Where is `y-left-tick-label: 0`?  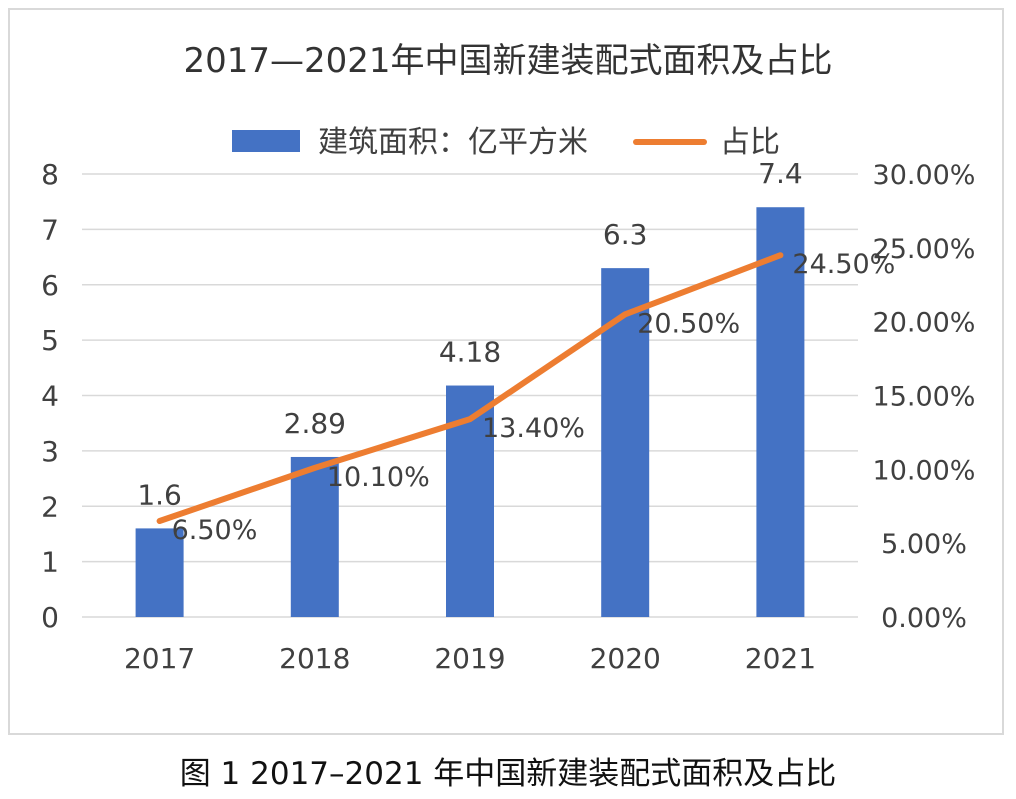 y-left-tick-label: 0 is located at coordinates (50, 617).